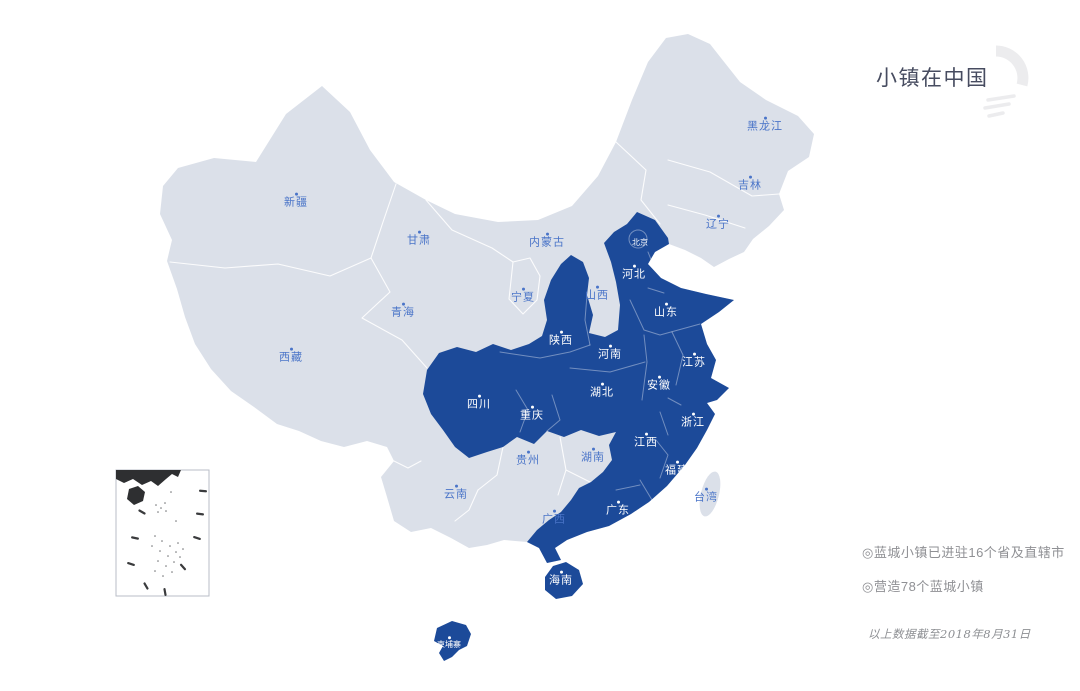 The height and width of the screenshot is (691, 1080). Describe the element at coordinates (167, 534) in the screenshot. I see `island-dots` at that location.